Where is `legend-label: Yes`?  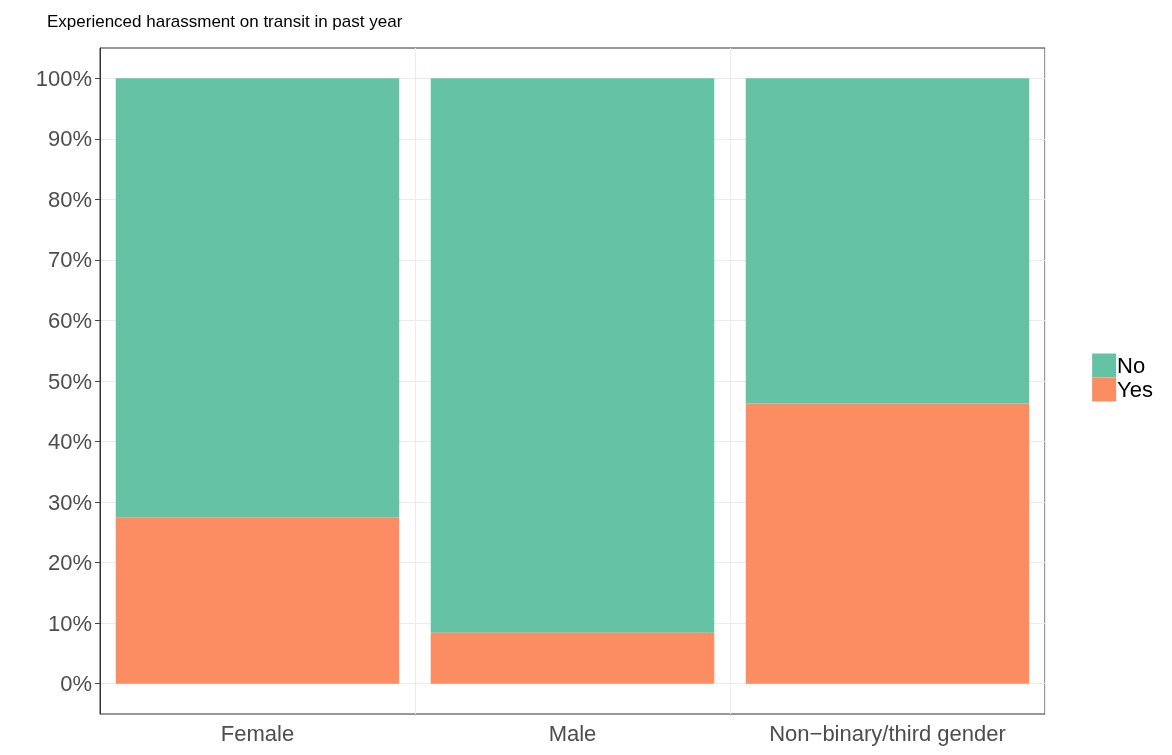 legend-label: Yes is located at coordinates (1135, 389).